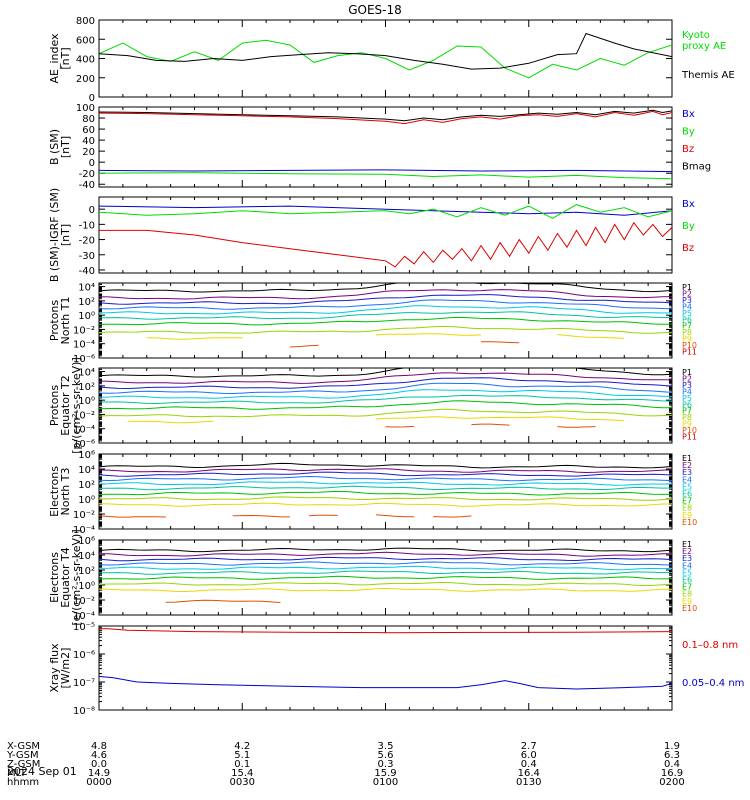 Image resolution: width=750 pixels, height=800 pixels. I want to click on y-axis-label-line: Xray flux, so click(54, 668).